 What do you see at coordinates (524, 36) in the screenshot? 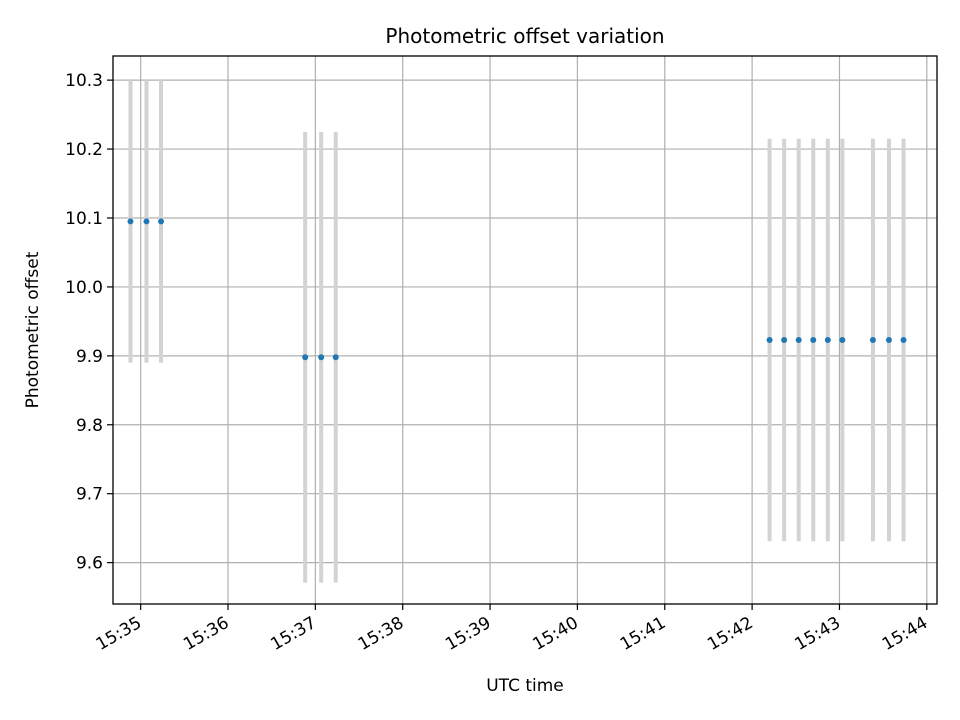
I see `chart-title: Photometric offset variation` at bounding box center [524, 36].